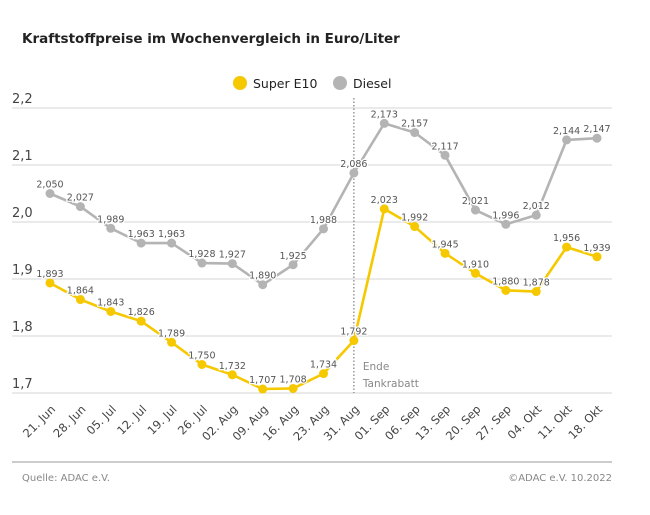 This screenshot has width=650, height=515. I want to click on data-label: 1,928, so click(201, 254).